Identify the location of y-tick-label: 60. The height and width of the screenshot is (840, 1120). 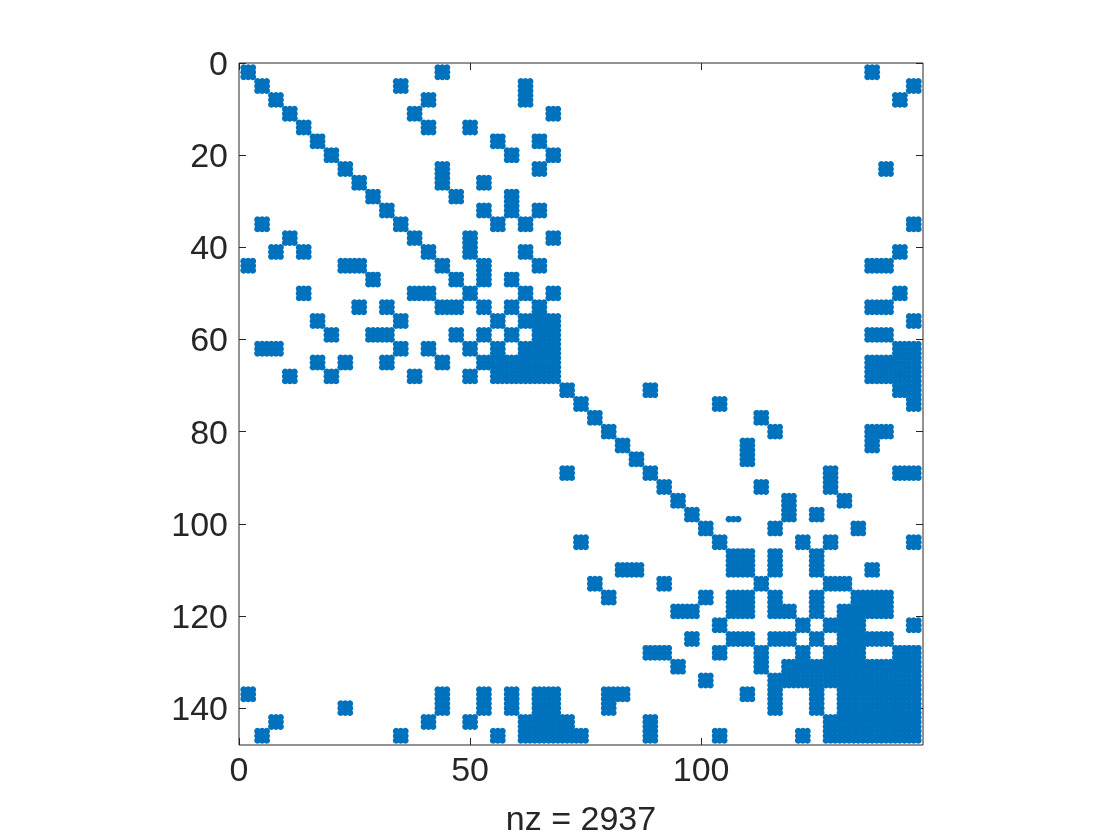
(209, 339).